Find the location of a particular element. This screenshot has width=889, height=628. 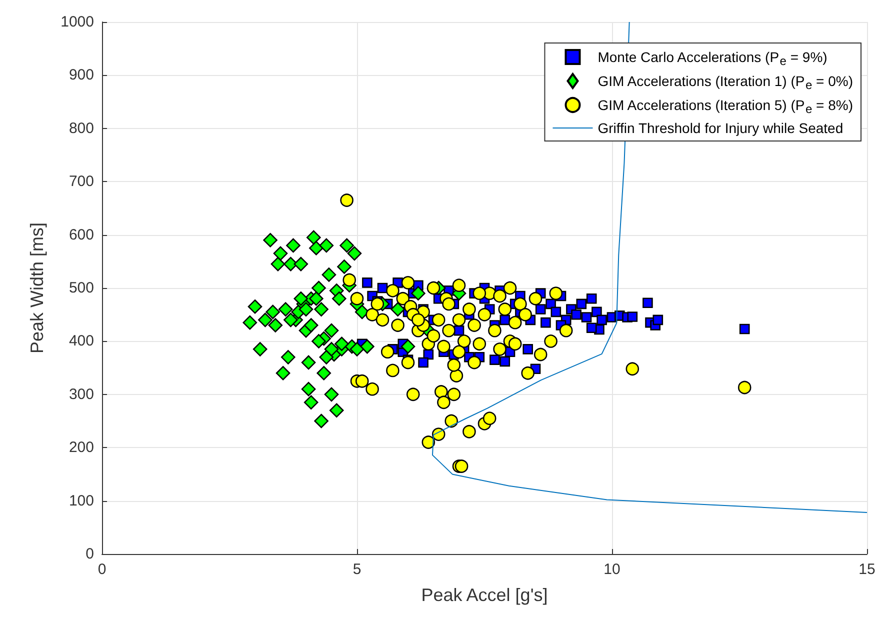

x-tick-label: 10 is located at coordinates (612, 569).